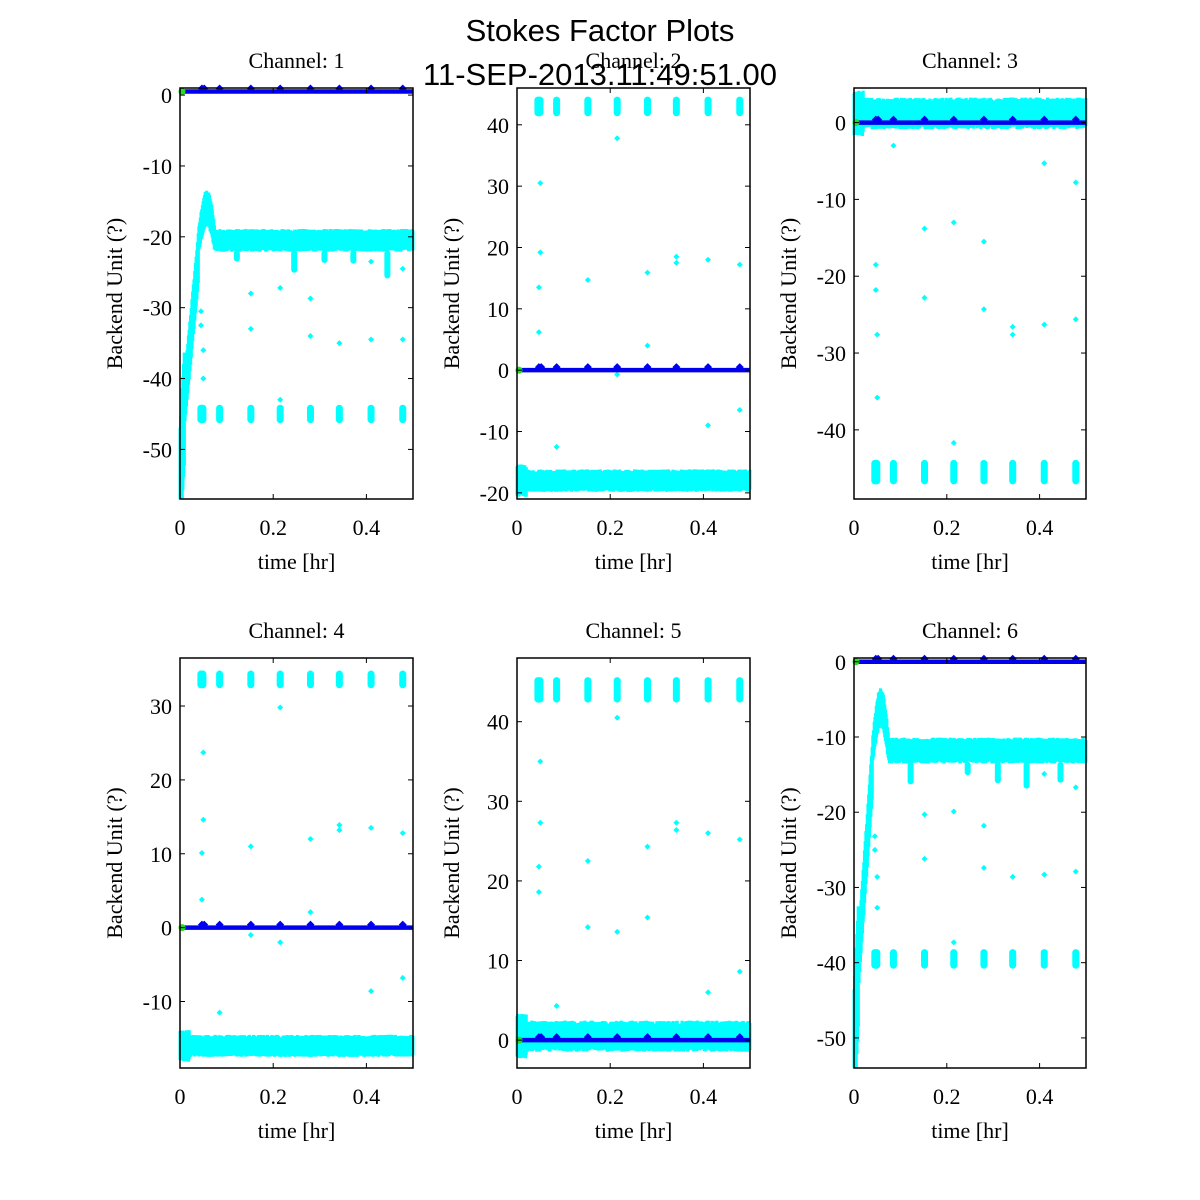 This screenshot has height=1200, width=1200. What do you see at coordinates (157, 449) in the screenshot?
I see `y-tick-label: -50` at bounding box center [157, 449].